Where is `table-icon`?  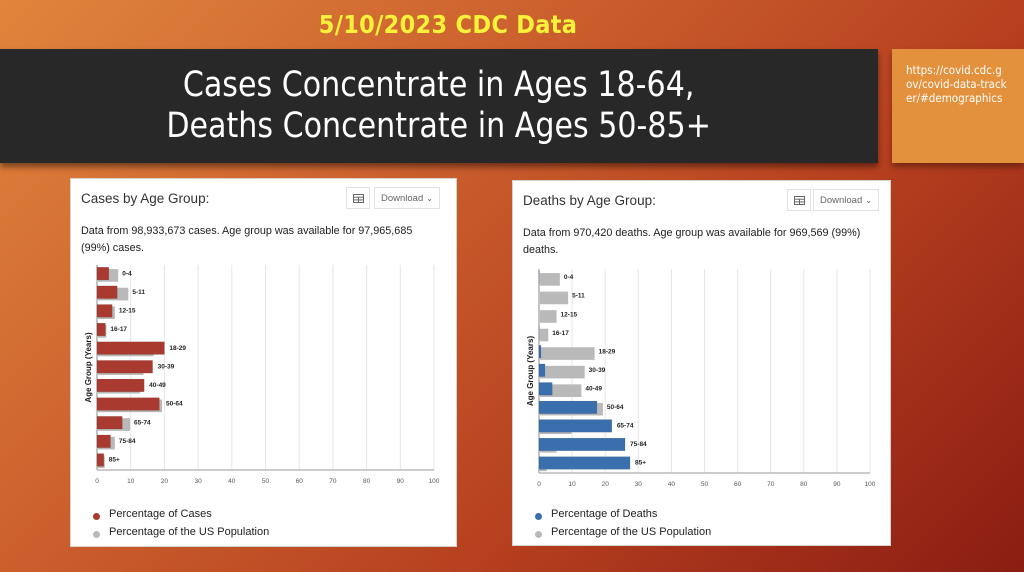 table-icon is located at coordinates (358, 198).